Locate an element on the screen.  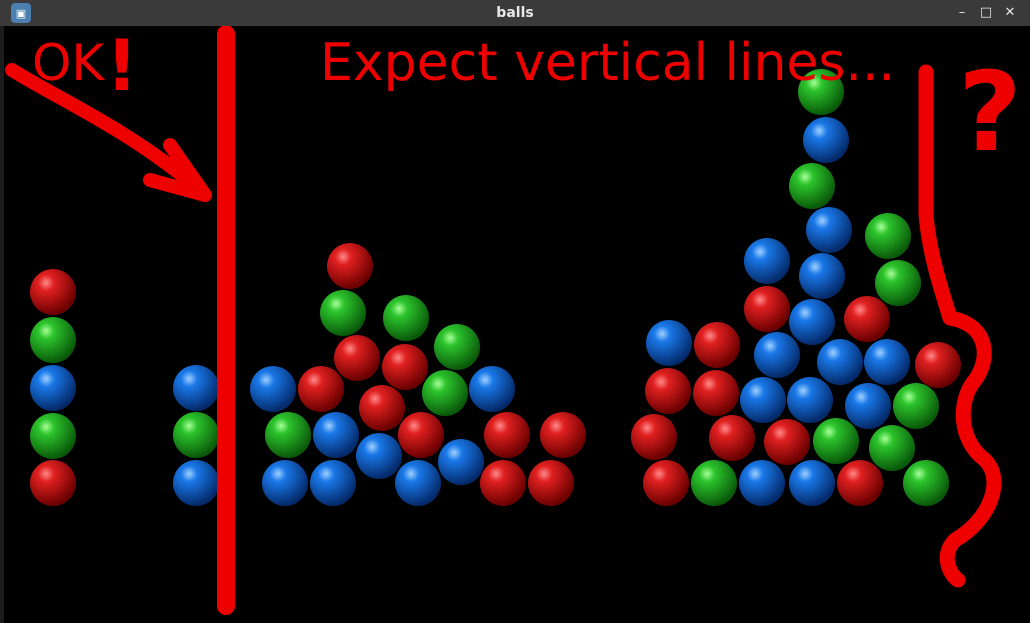
title-bar: ▣ balls – □ ✕ is located at coordinates (515, 13).